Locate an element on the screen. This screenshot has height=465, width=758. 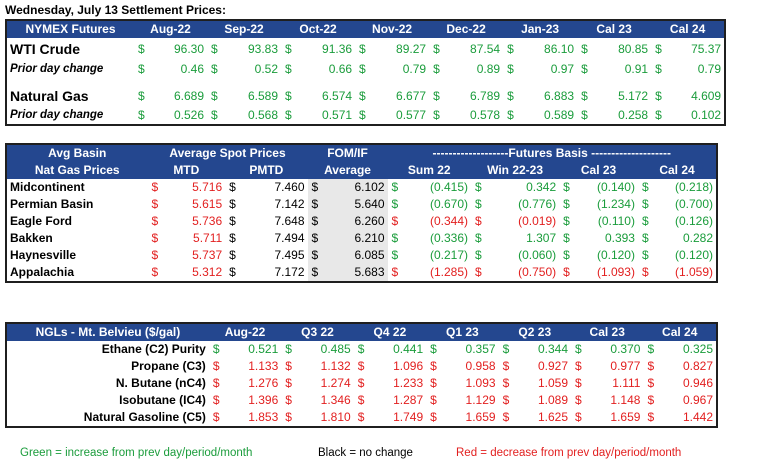
futures-basis-value: (0.019) is located at coordinates (537, 221).